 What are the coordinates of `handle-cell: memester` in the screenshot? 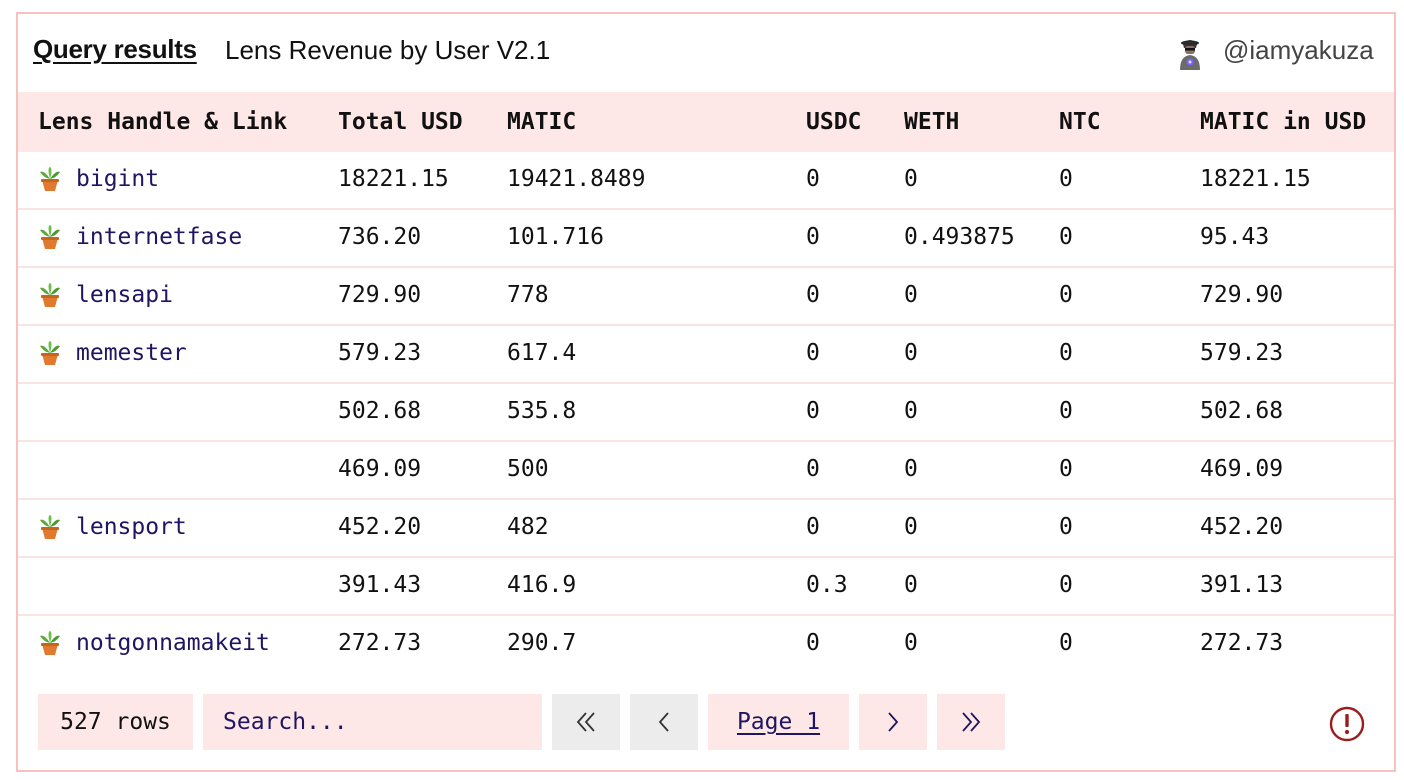 It's located at (112, 353).